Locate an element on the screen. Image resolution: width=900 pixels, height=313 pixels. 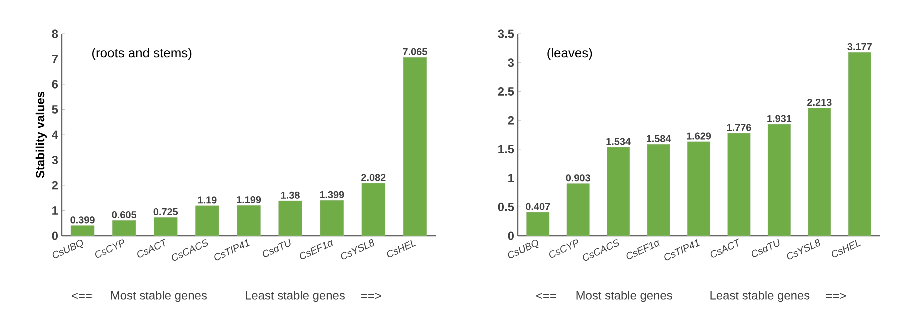
text: (leaves) is located at coordinates (570, 54).